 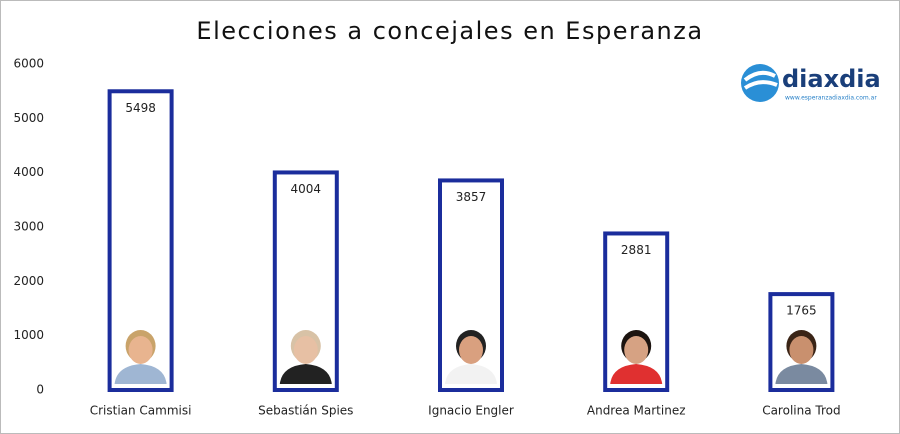 What do you see at coordinates (305, 281) in the screenshot?
I see `bar` at bounding box center [305, 281].